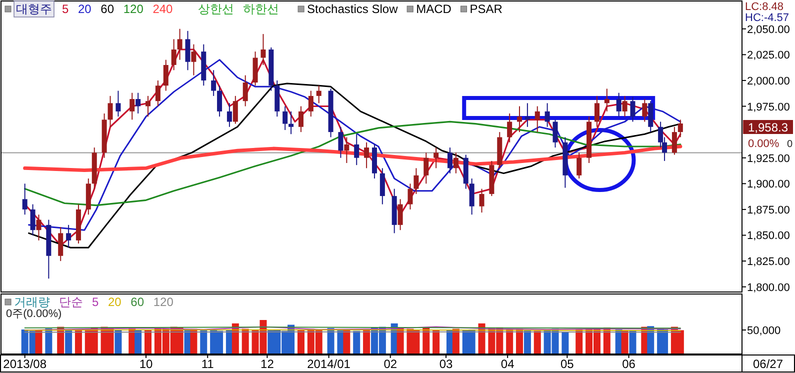 The width and height of the screenshot is (795, 373). Describe the element at coordinates (790, 144) in the screenshot. I see `text: 0` at that location.